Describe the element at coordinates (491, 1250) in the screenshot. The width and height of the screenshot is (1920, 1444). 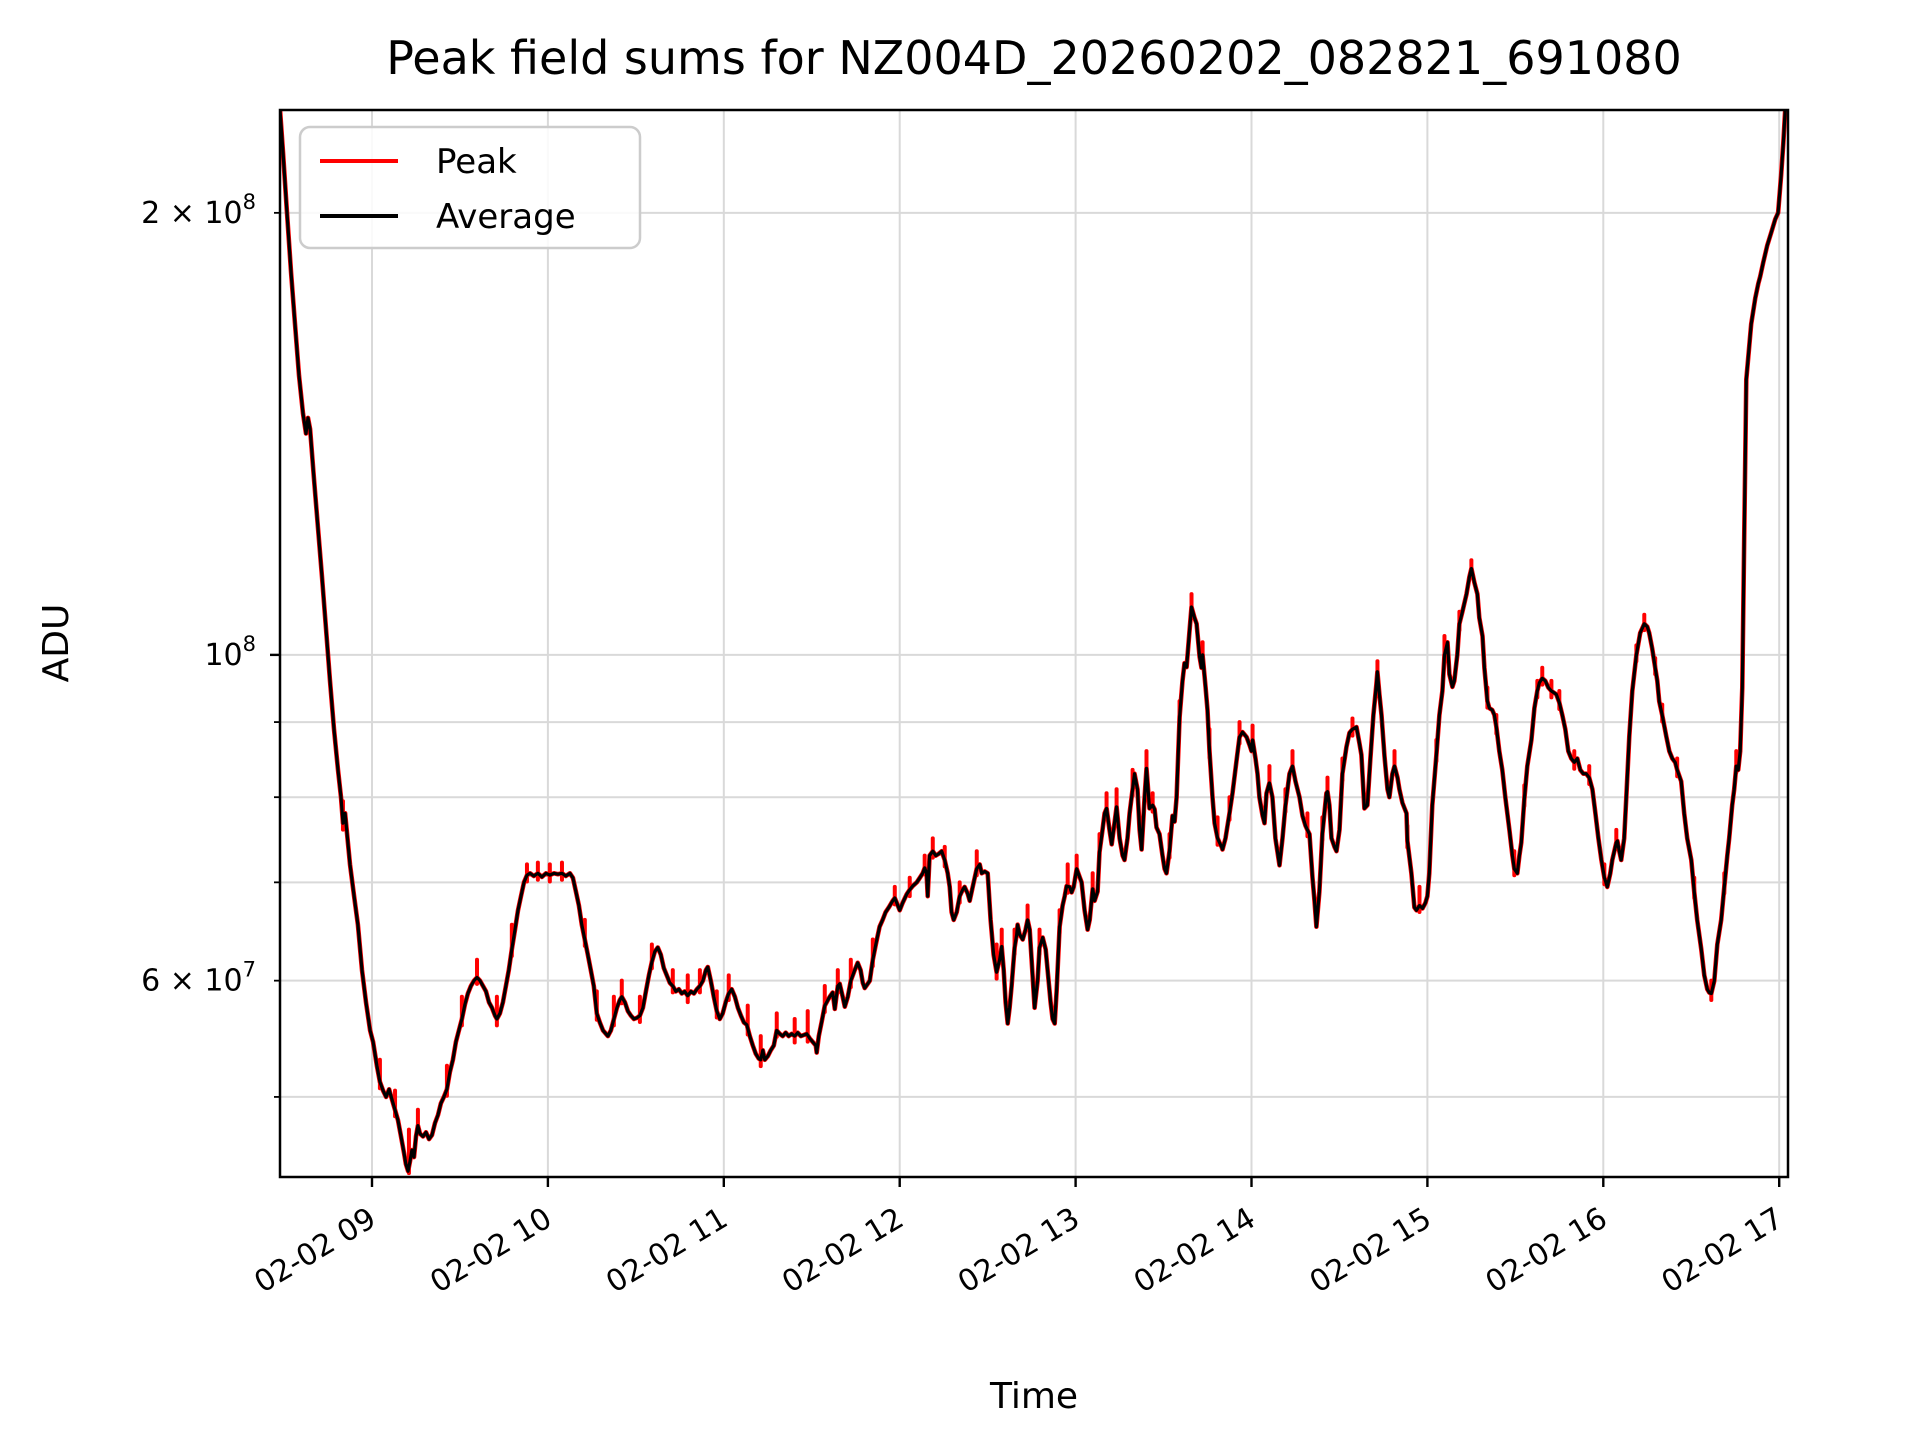
I see `x-tick-label: 02-02 10` at that location.